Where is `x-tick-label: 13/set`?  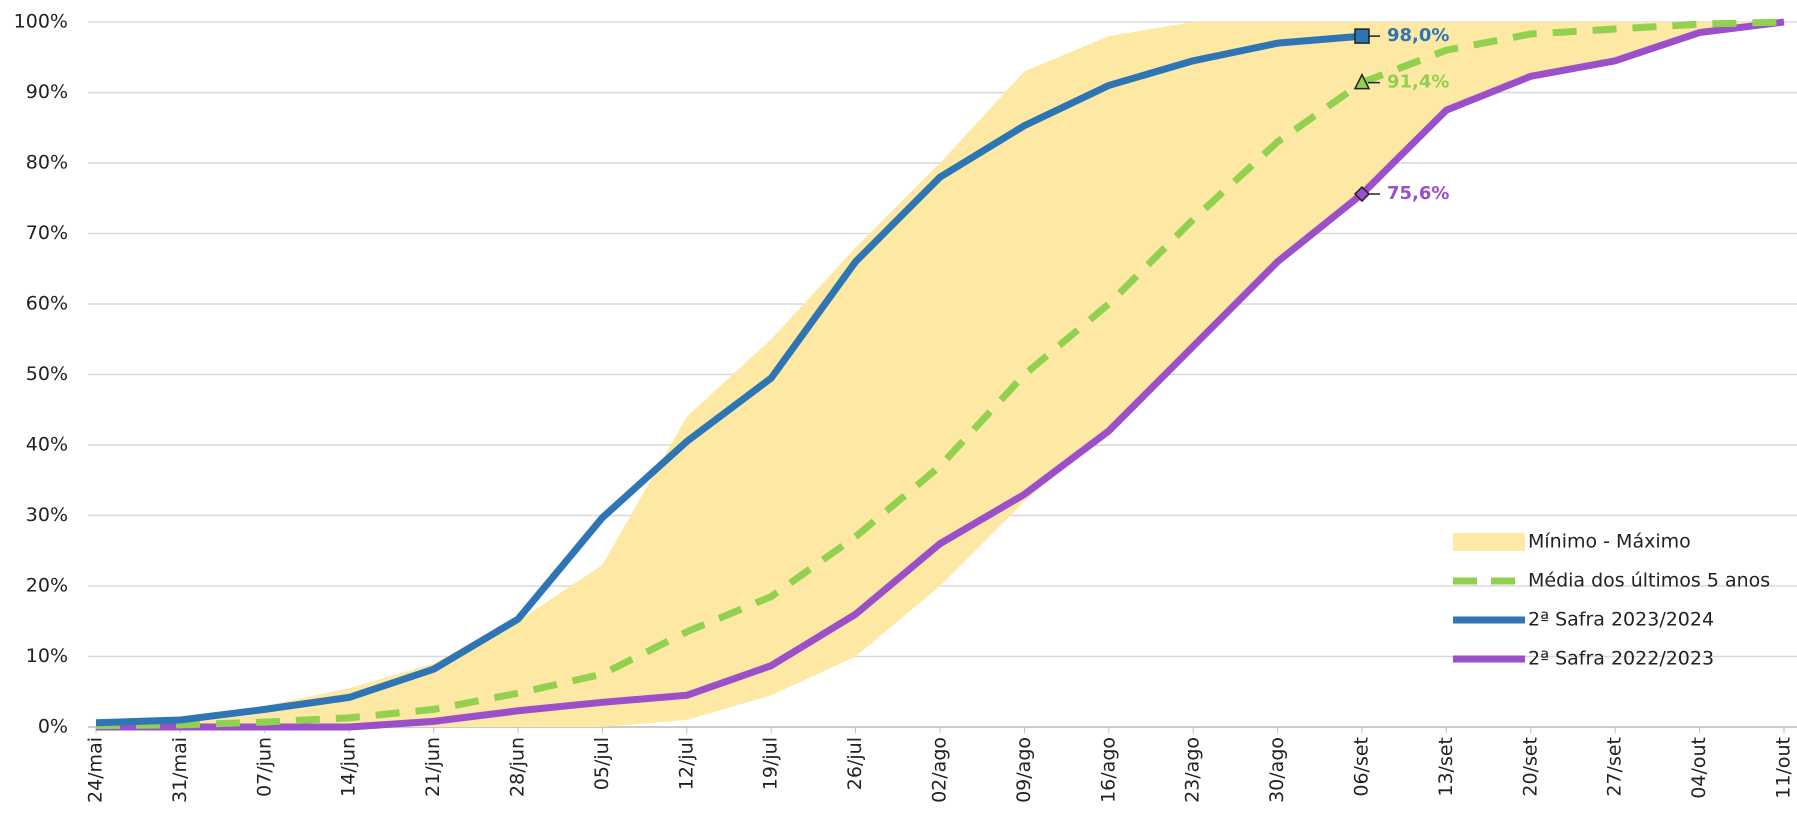
x-tick-label: 13/set is located at coordinates (1446, 767).